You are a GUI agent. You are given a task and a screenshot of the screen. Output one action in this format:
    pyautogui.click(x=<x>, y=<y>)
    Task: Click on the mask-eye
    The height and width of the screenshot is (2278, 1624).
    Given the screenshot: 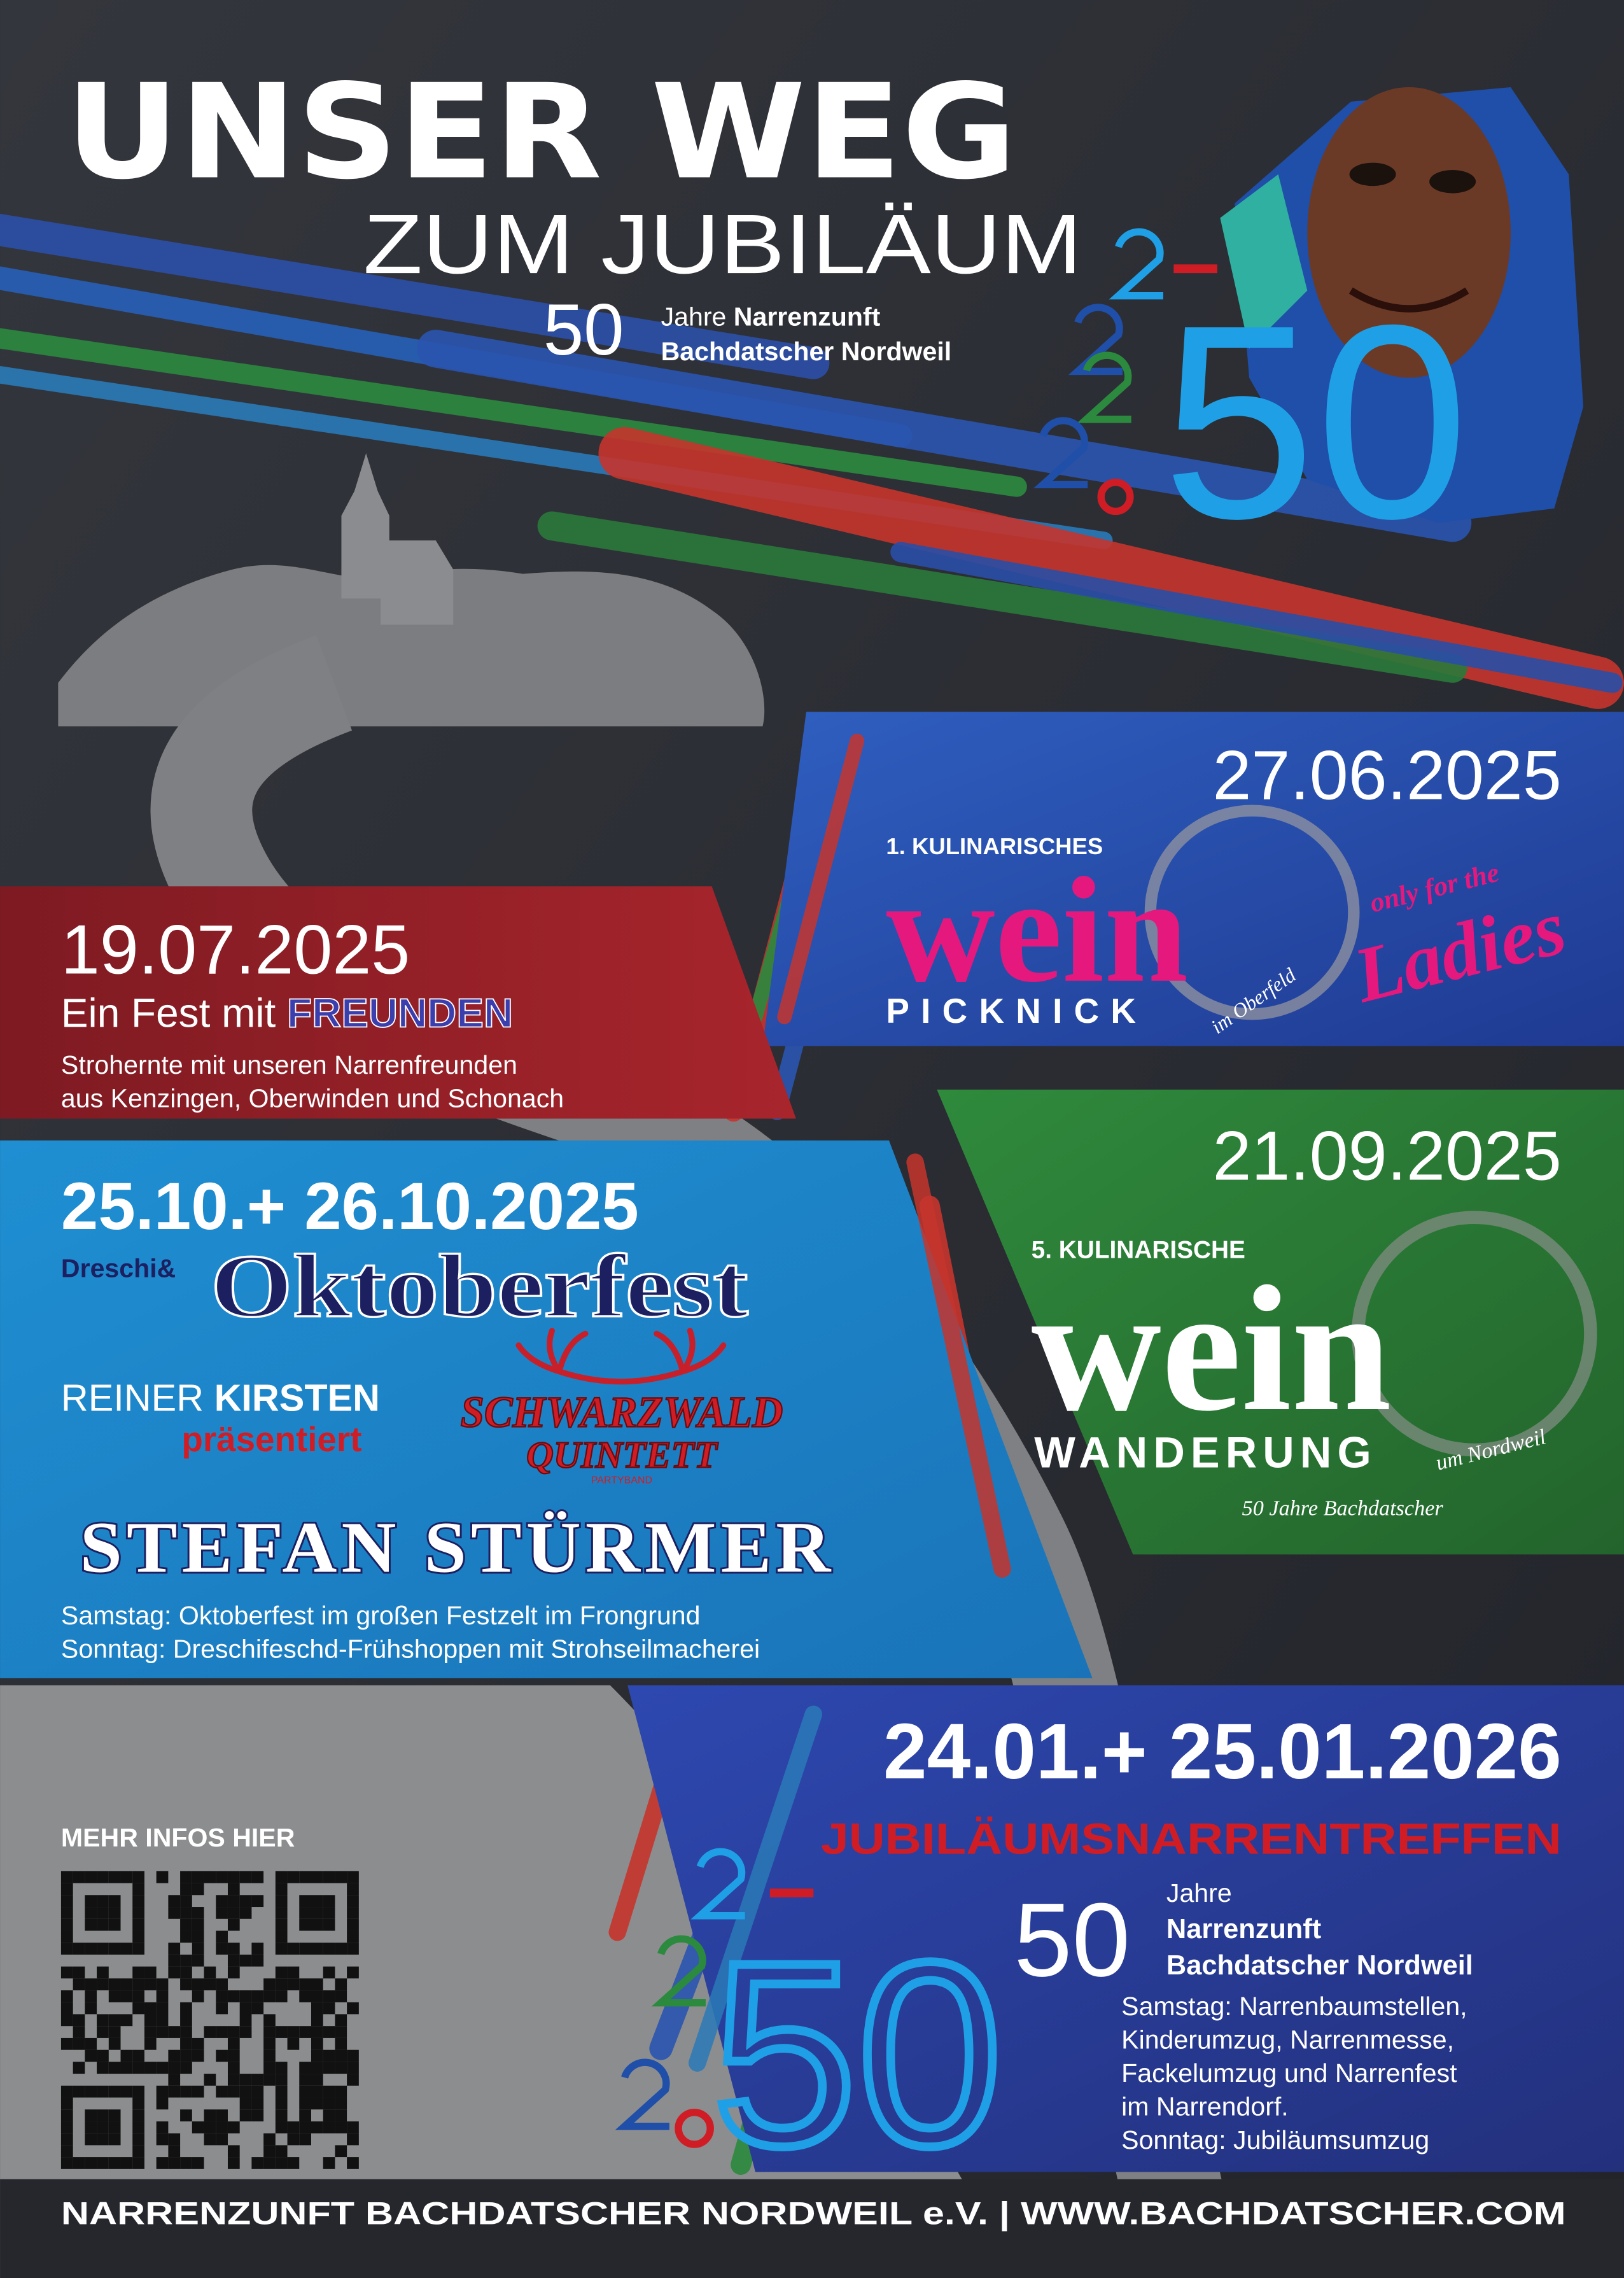 What is the action you would take?
    pyautogui.click(x=1372, y=174)
    